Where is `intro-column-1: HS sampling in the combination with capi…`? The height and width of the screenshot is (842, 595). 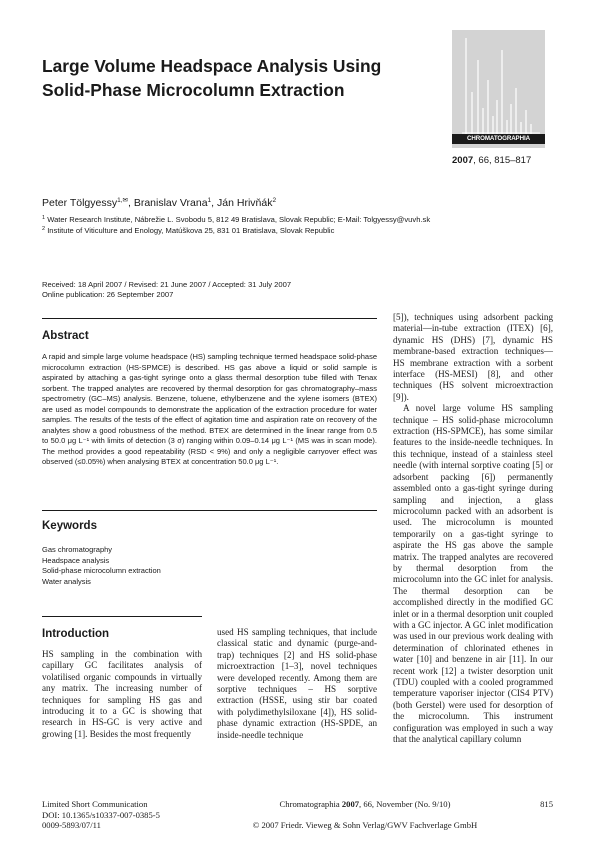
intro-column-1: HS sampling in the combination with capi… is located at coordinates (122, 694).